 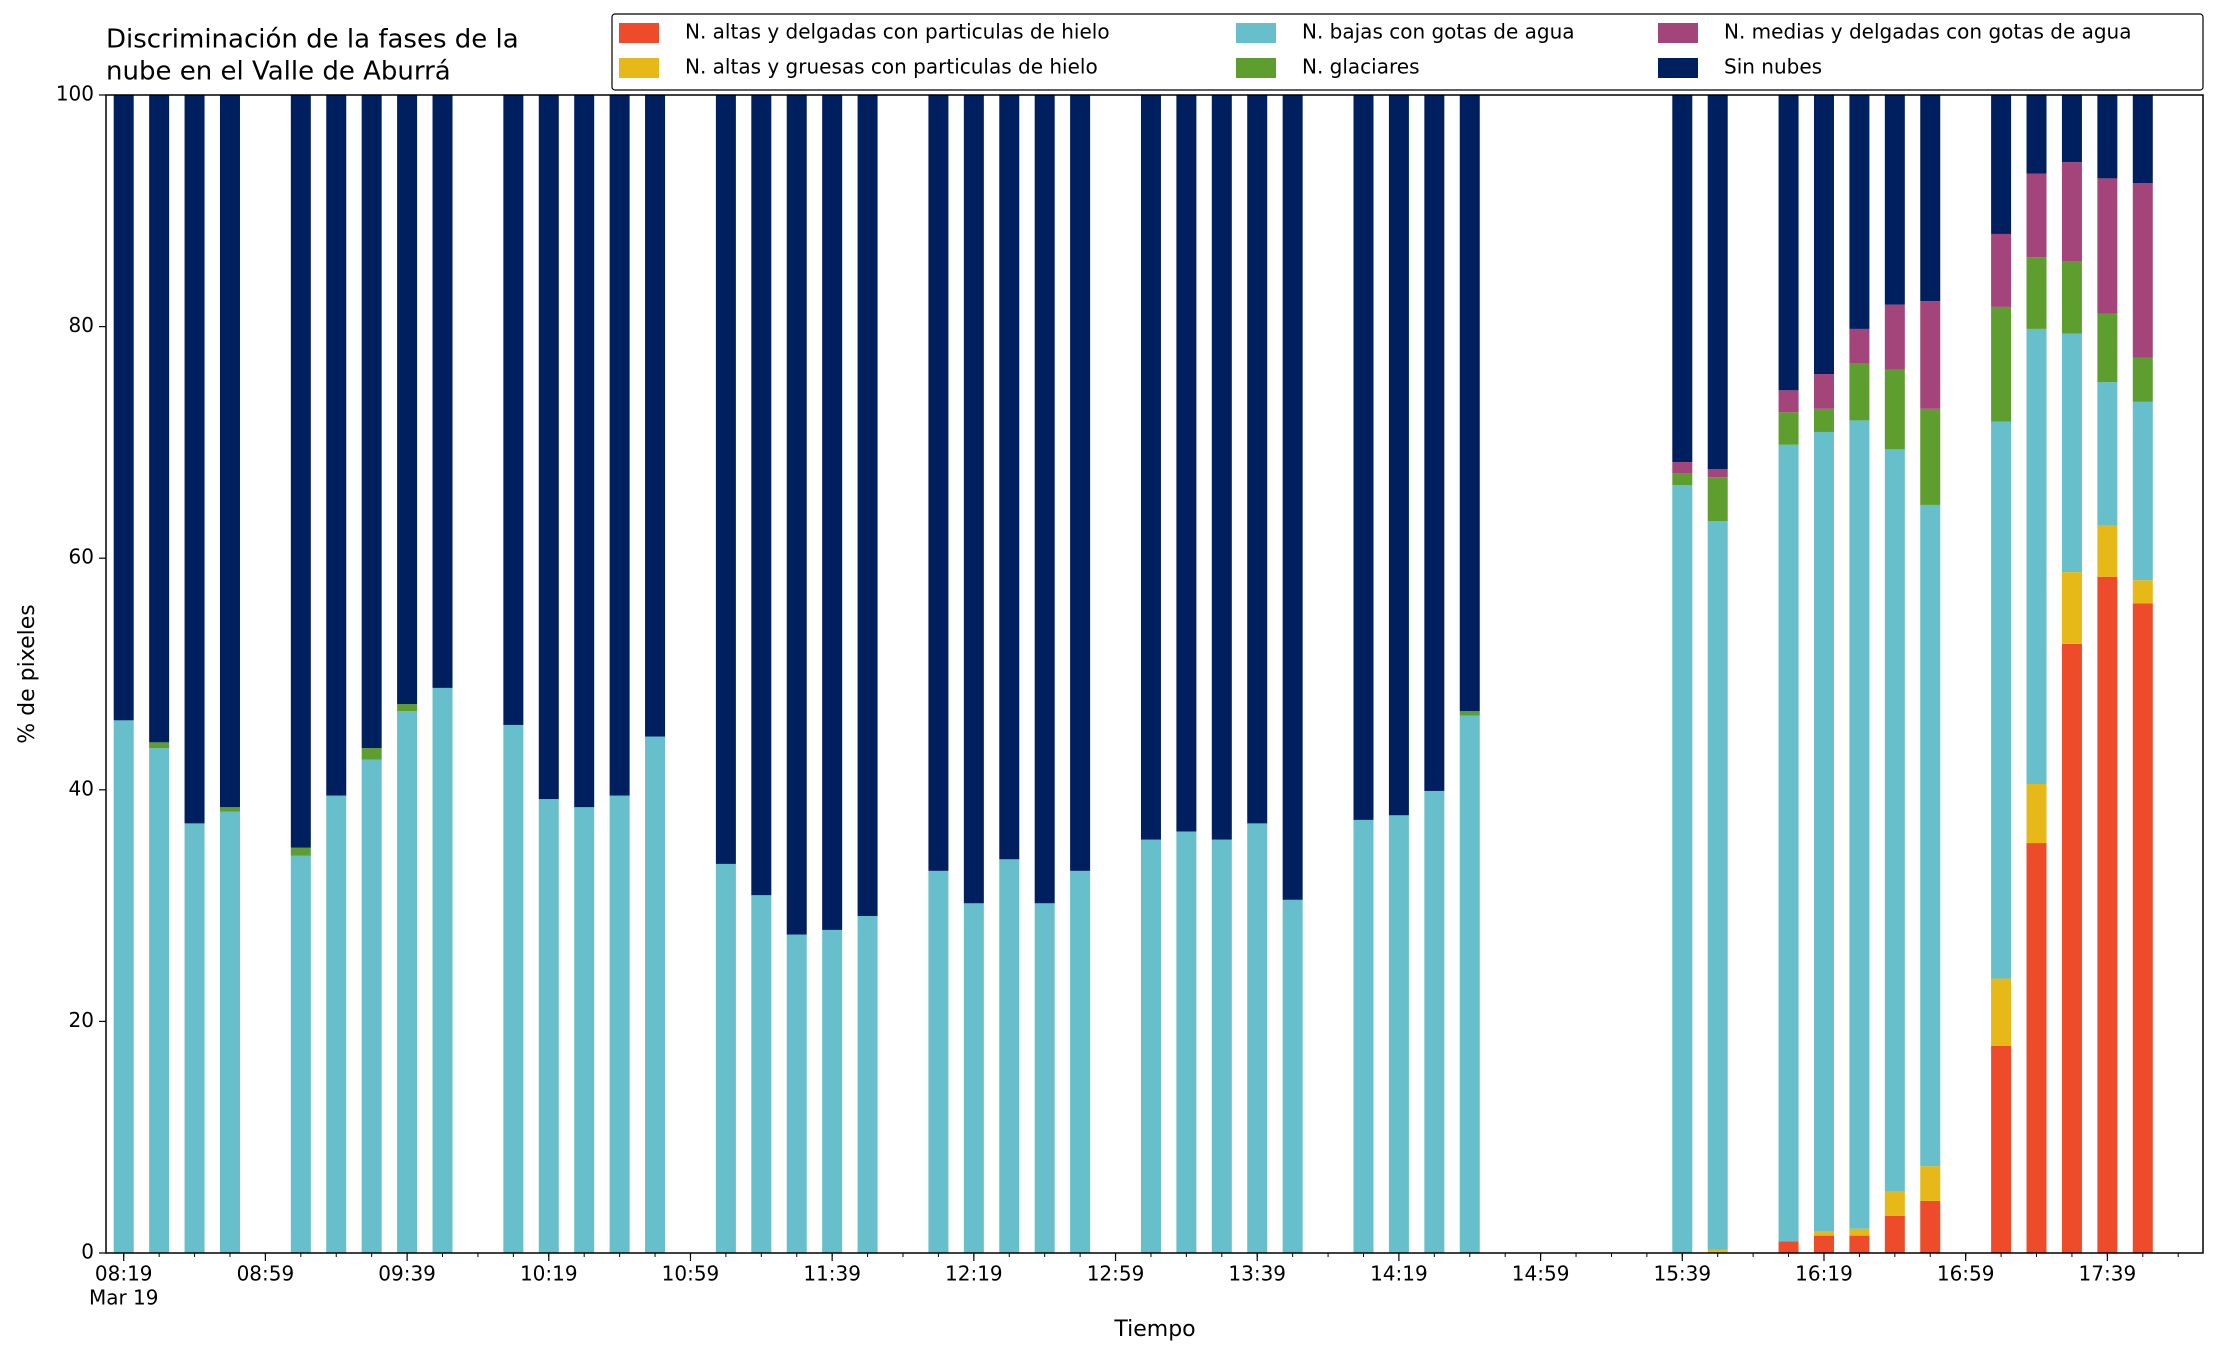 I want to click on x-tick-label: 16:59, so click(x=1966, y=1274).